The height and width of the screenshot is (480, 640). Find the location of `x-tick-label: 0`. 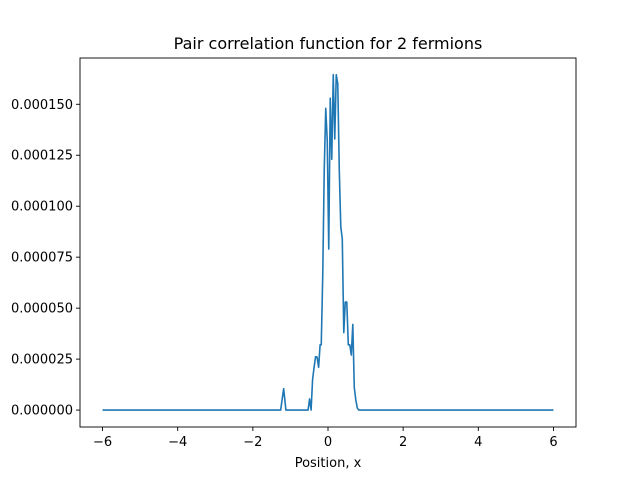

x-tick-label: 0 is located at coordinates (328, 442).